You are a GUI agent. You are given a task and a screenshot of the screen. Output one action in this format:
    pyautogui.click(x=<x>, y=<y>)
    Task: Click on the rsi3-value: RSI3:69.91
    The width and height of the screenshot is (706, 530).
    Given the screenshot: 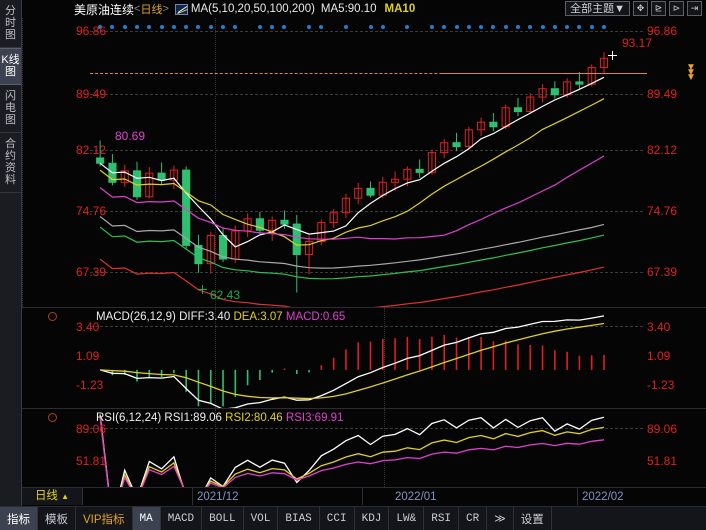 What is the action you would take?
    pyautogui.click(x=314, y=418)
    